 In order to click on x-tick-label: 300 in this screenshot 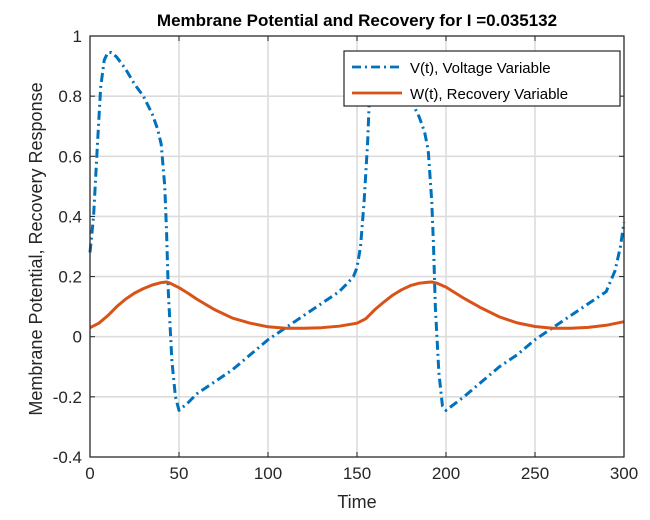, I will do `click(624, 473)`.